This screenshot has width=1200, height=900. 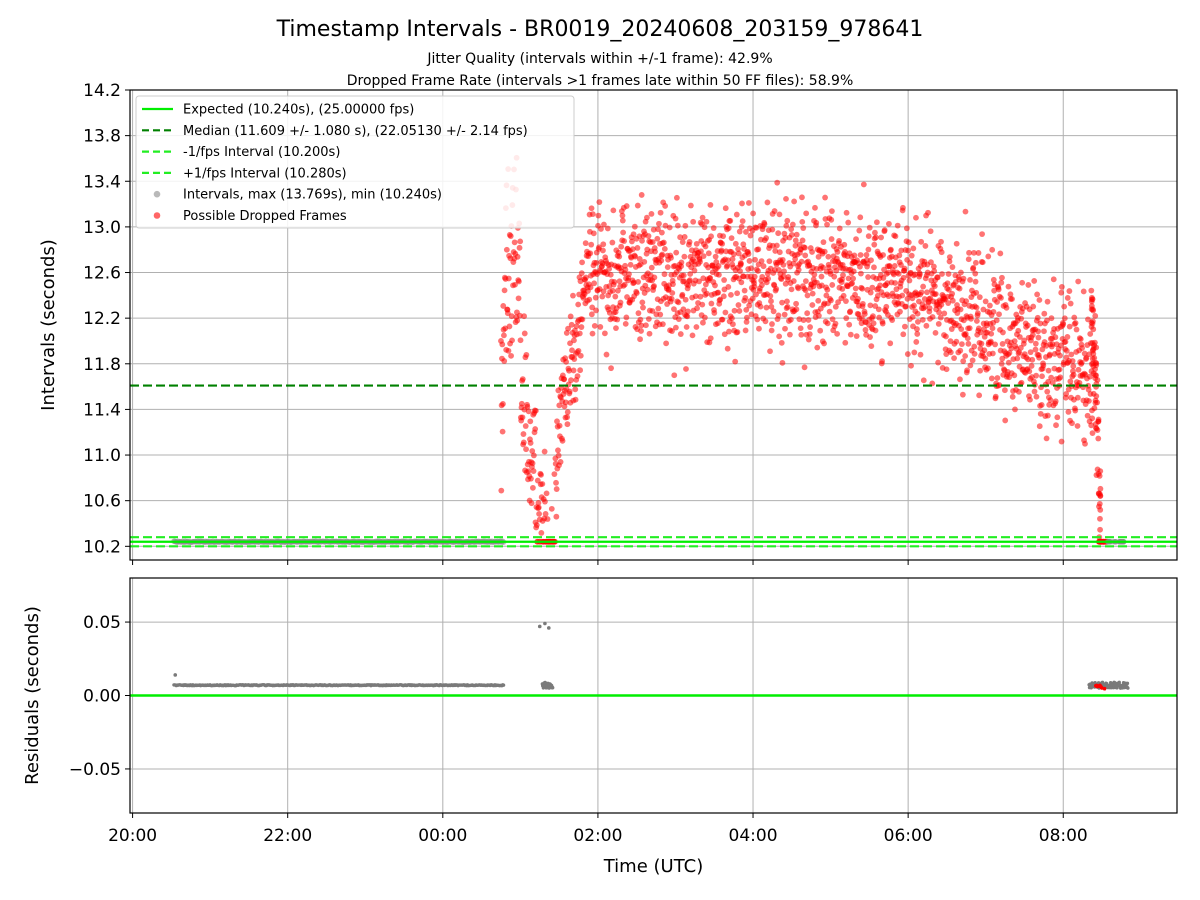 I want to click on tick-label-y: 11.0, so click(x=102, y=456).